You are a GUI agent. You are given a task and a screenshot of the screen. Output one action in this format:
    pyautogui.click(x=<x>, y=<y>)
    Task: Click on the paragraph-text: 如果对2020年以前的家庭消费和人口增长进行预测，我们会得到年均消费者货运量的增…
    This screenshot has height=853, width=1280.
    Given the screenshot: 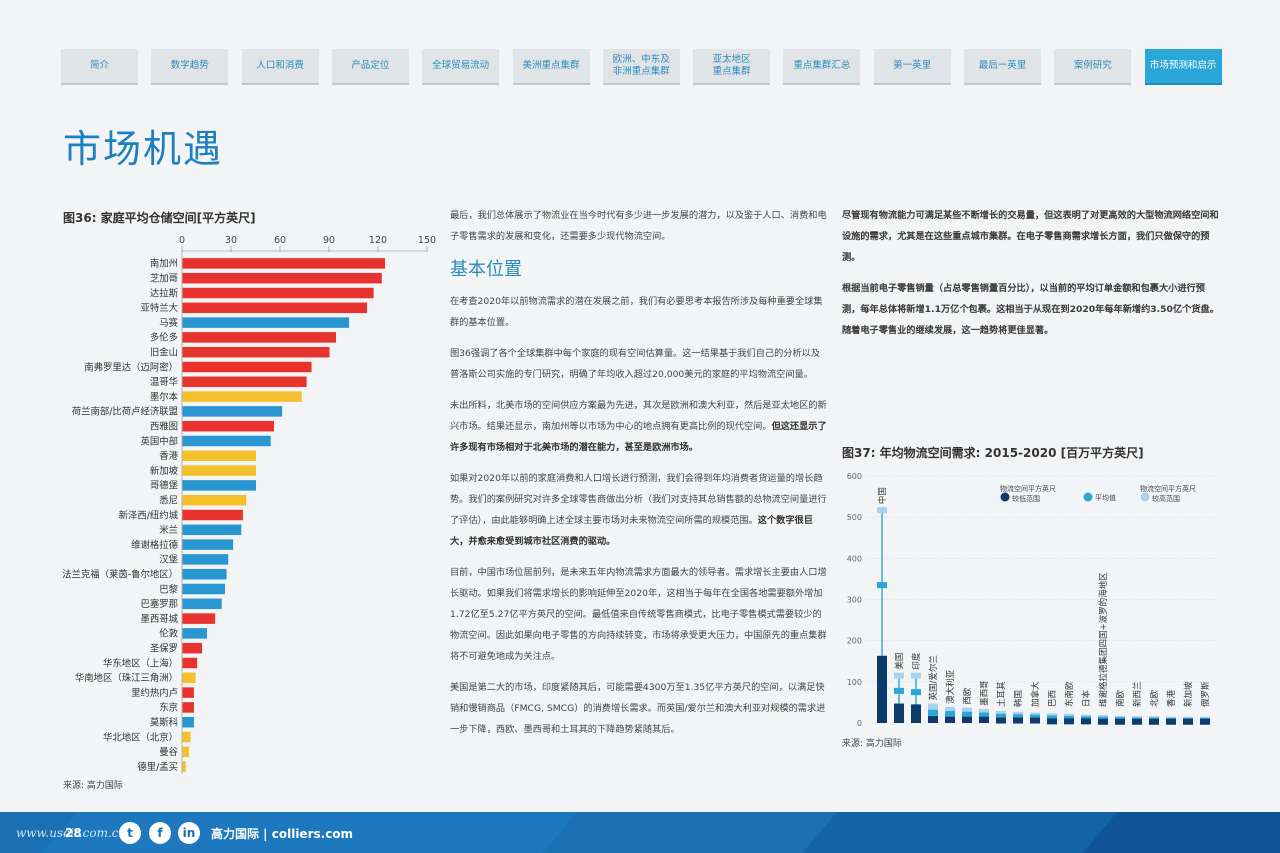 What is the action you would take?
    pyautogui.click(x=638, y=499)
    